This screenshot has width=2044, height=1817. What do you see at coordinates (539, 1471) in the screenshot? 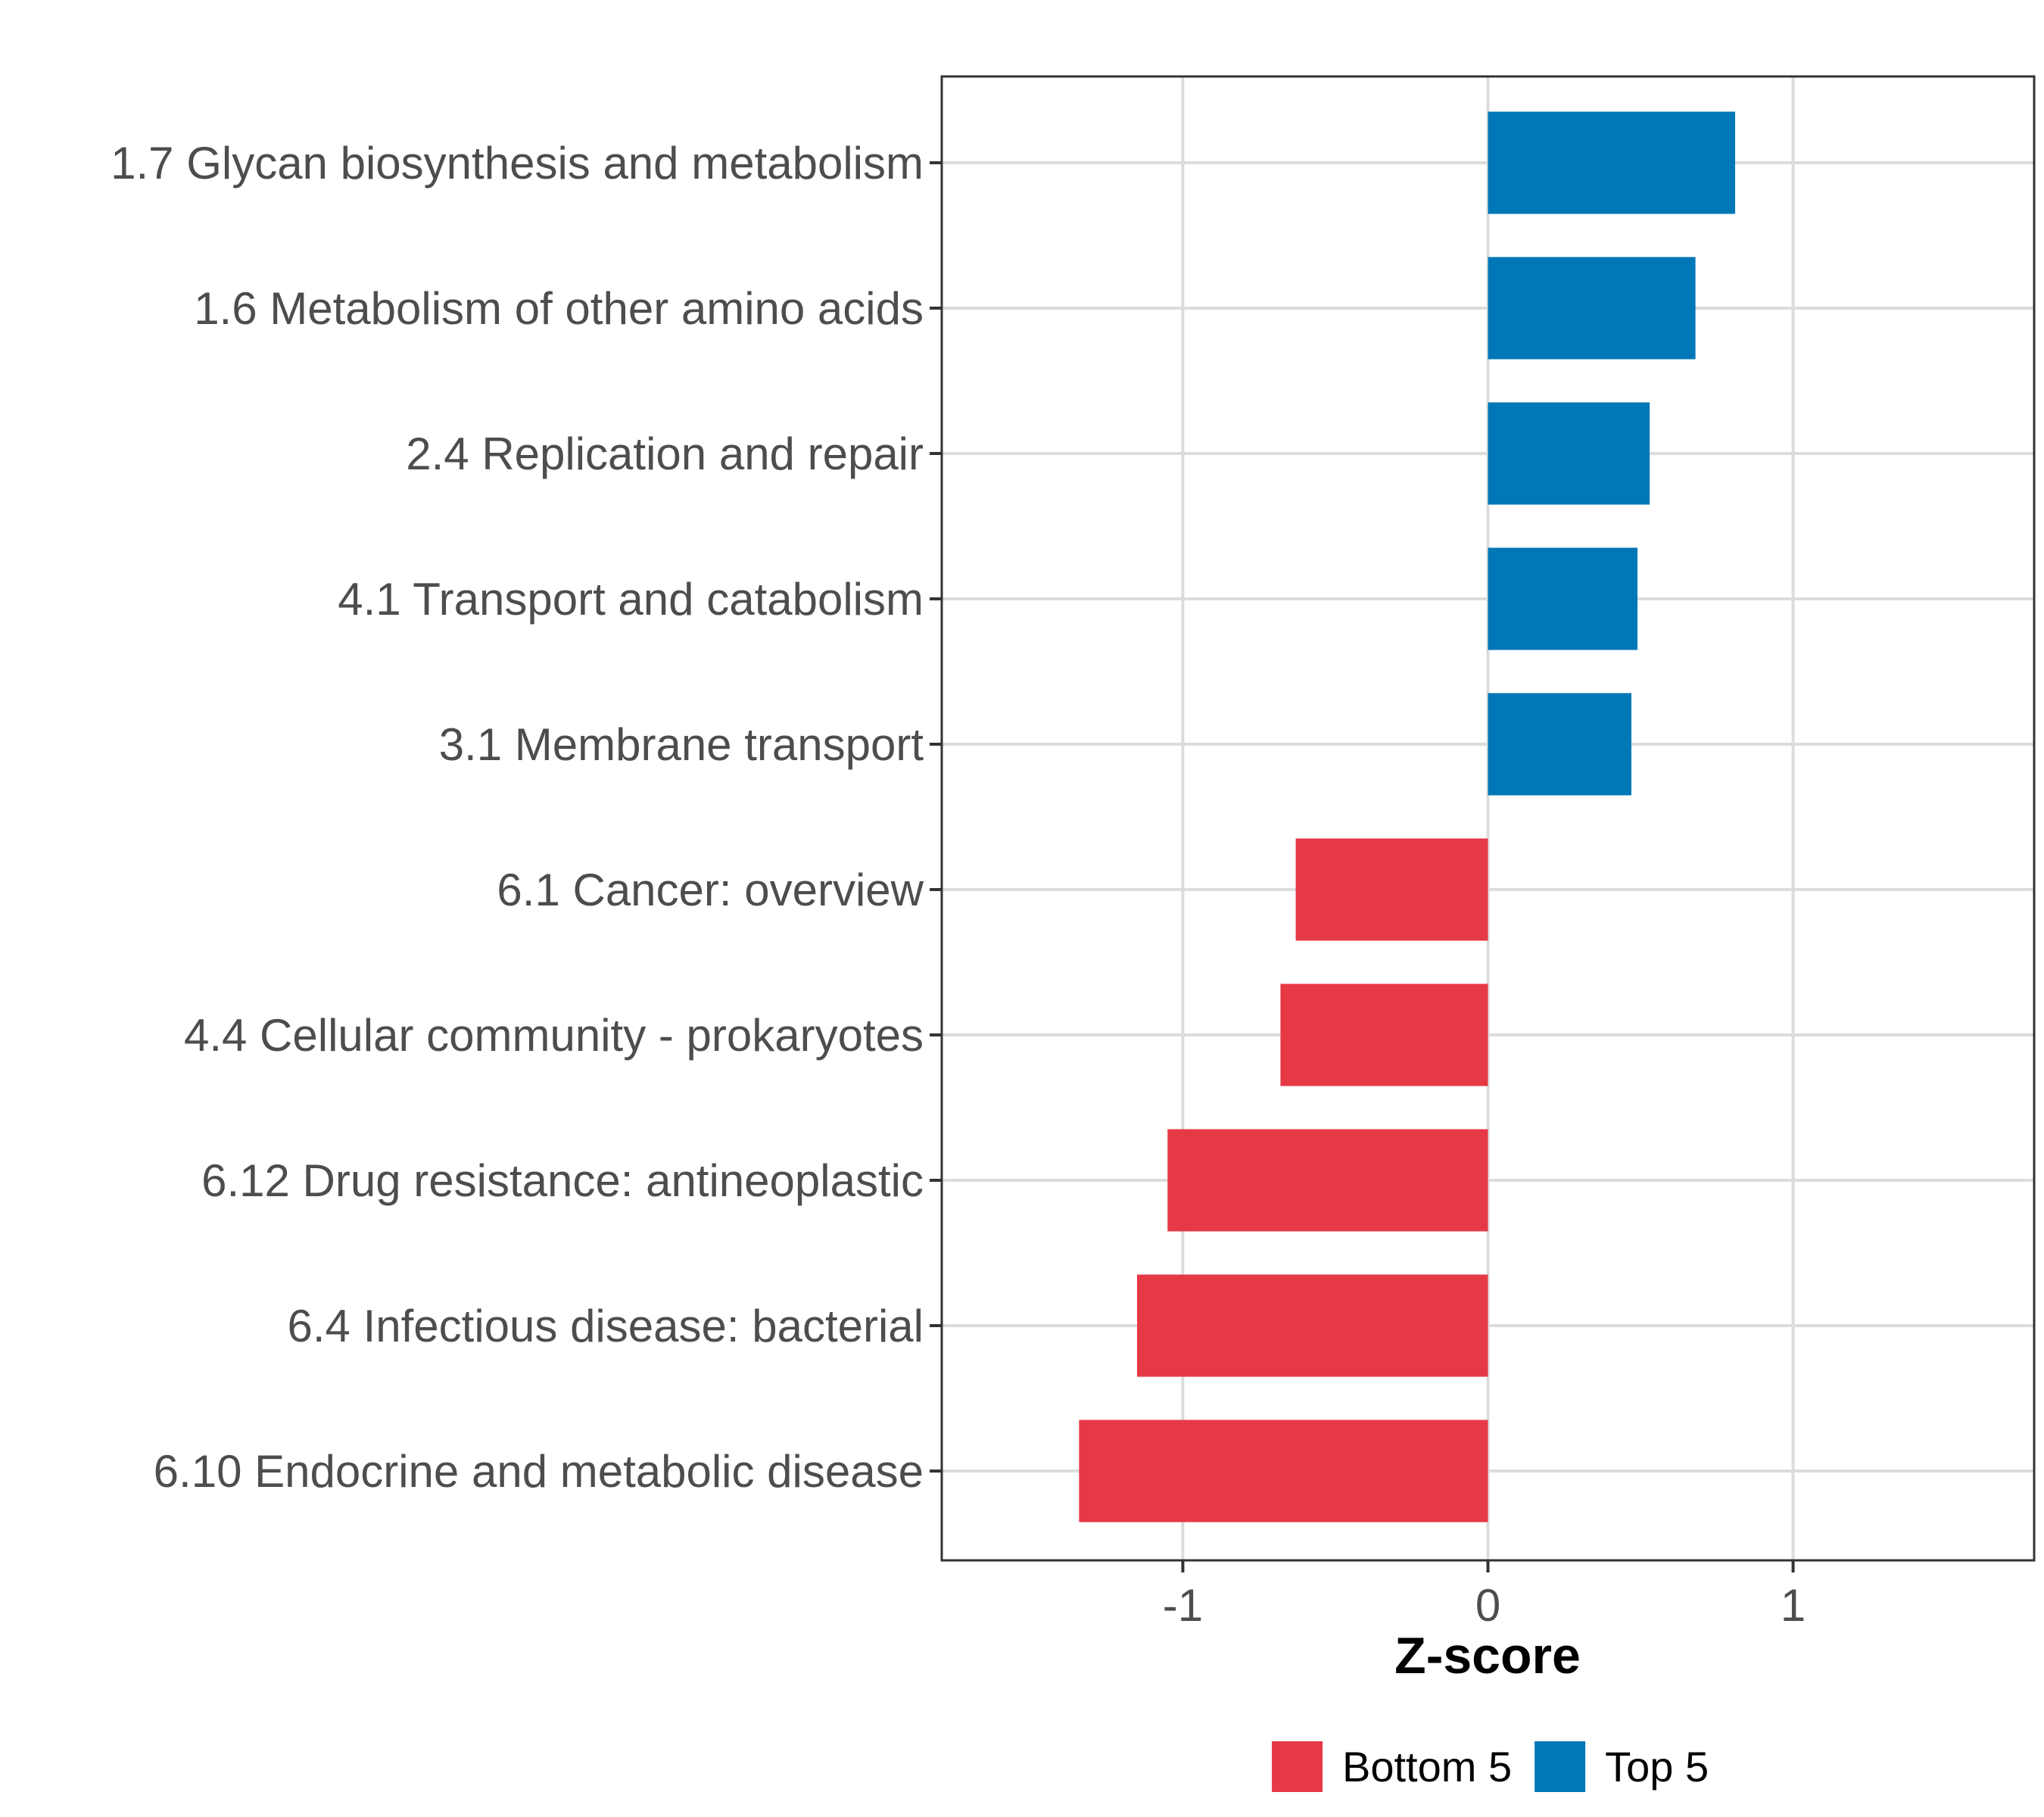
I see `category-label: 6.10 Endocrine and metabolic disease` at bounding box center [539, 1471].